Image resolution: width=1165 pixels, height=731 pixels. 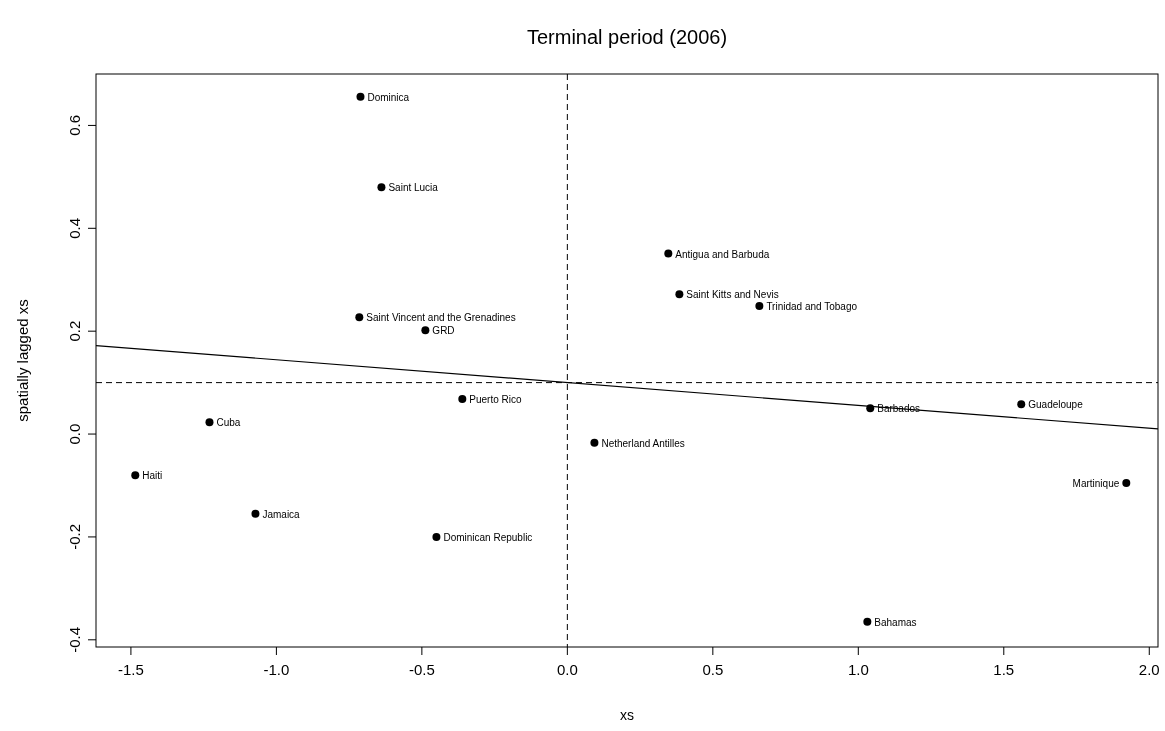 What do you see at coordinates (895, 622) in the screenshot?
I see `annotation: Bahamas` at bounding box center [895, 622].